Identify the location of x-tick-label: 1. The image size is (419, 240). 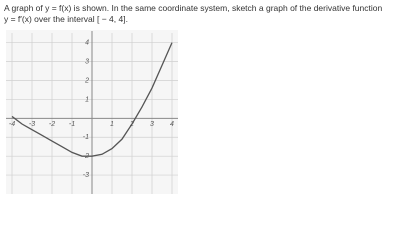
(112, 124).